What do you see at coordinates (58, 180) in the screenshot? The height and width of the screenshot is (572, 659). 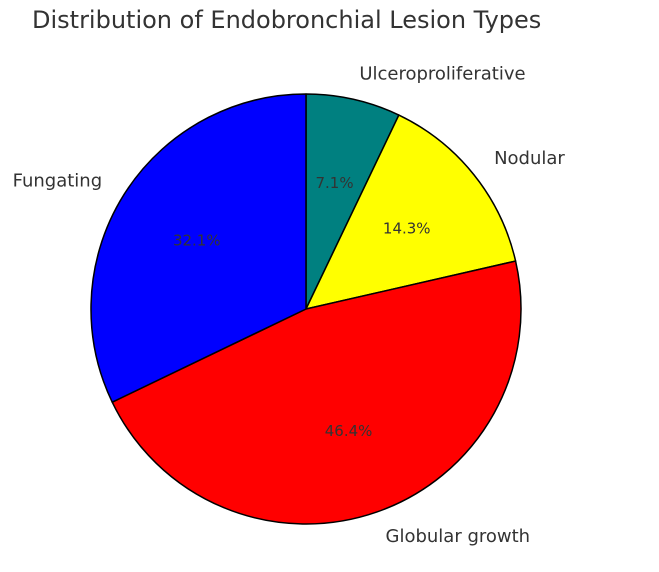 I see `slice-label-fungating: Fungating` at bounding box center [58, 180].